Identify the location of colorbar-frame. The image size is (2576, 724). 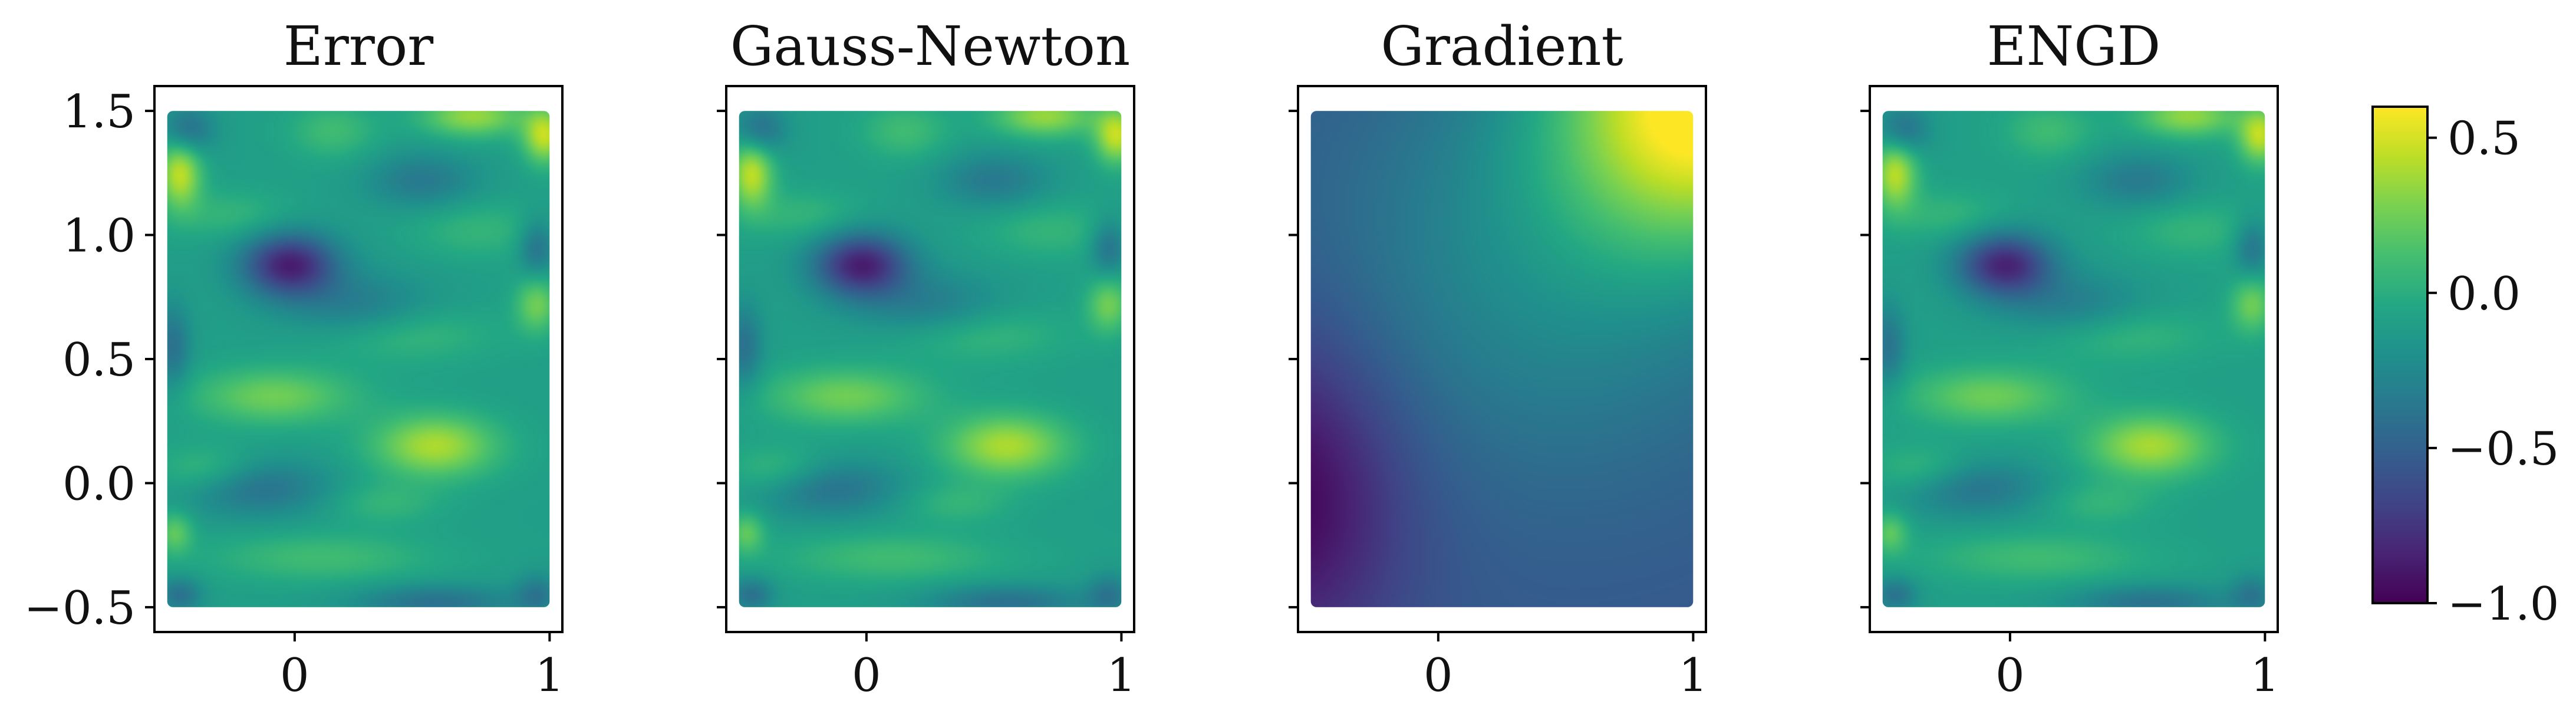
(2400, 355).